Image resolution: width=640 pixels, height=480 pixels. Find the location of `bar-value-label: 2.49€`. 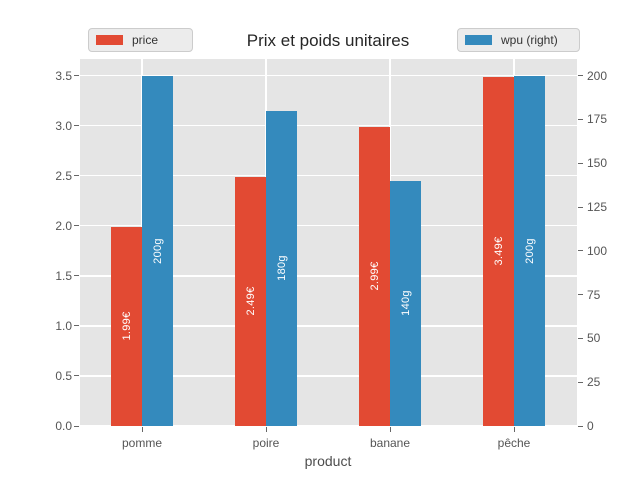

bar-value-label: 2.49€ is located at coordinates (250, 301).